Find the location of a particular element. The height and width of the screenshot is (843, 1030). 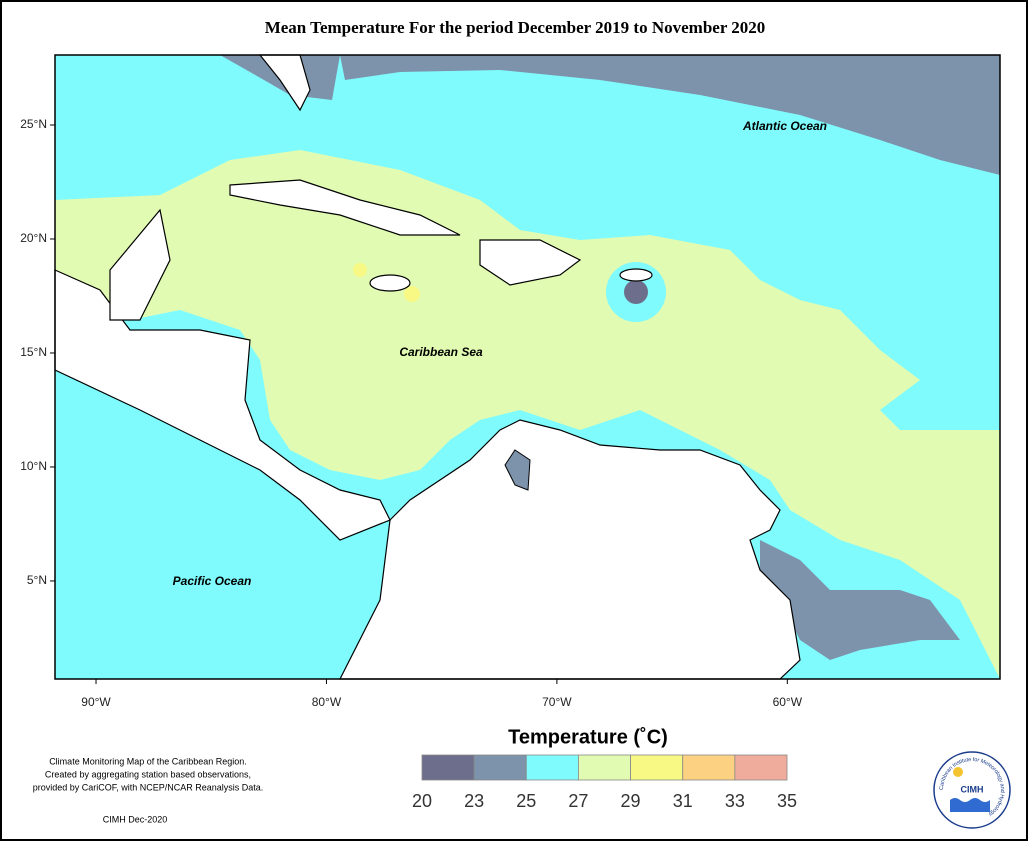

x-tick-label: 60°W is located at coordinates (788, 702).